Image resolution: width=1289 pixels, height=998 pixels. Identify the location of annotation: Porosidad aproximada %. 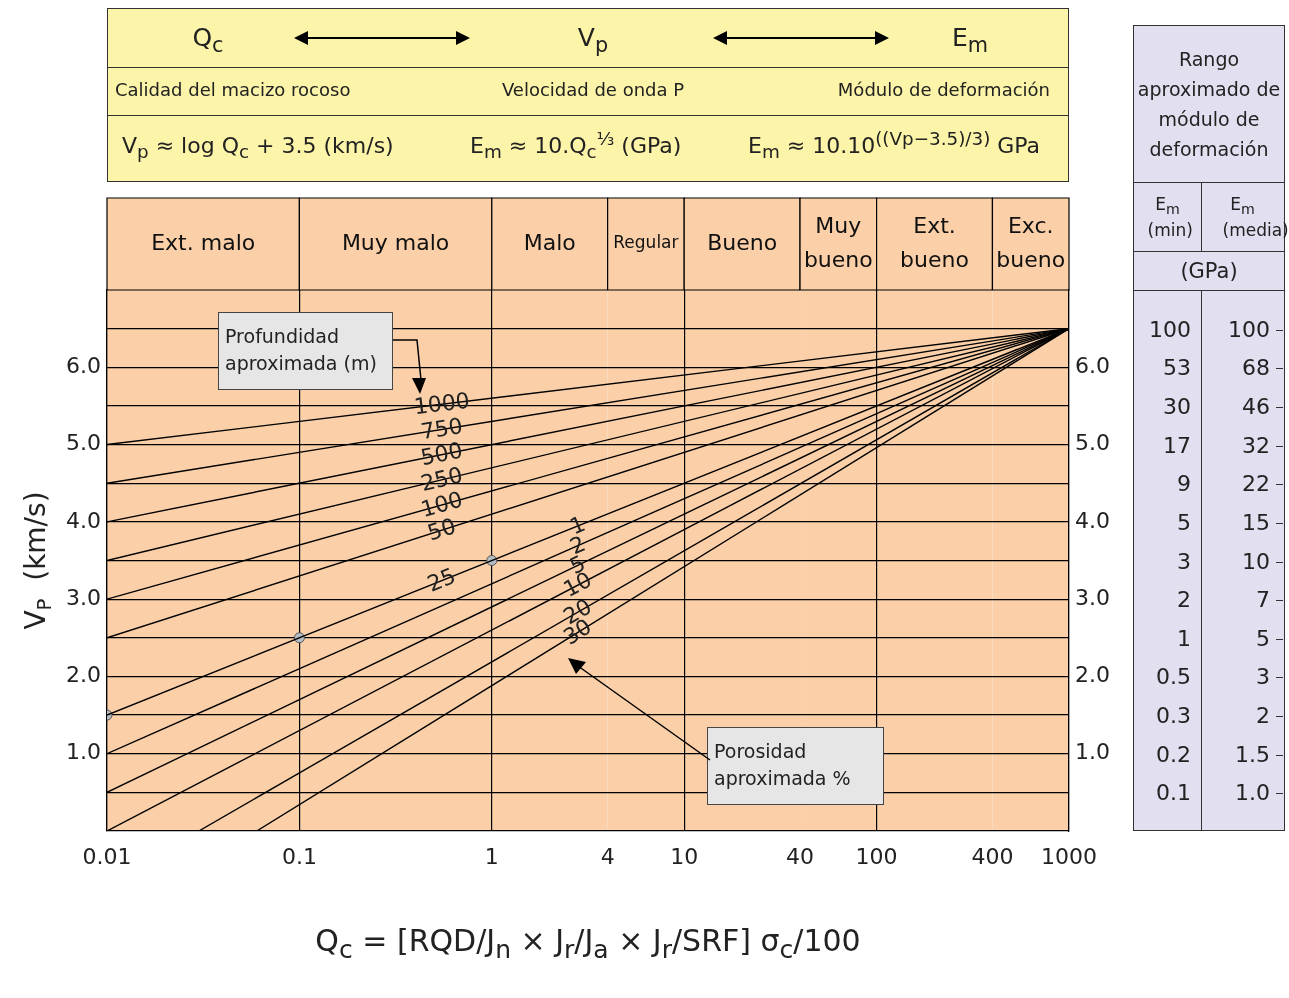
(795, 766).